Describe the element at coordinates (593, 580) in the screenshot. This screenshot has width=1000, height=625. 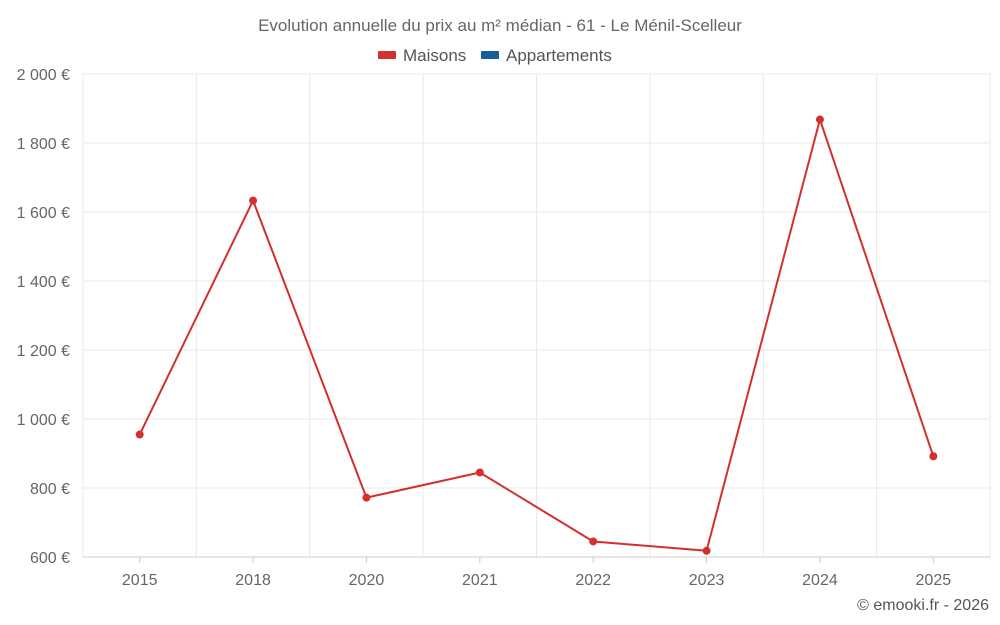
I see `x-tick-label: 2022` at that location.